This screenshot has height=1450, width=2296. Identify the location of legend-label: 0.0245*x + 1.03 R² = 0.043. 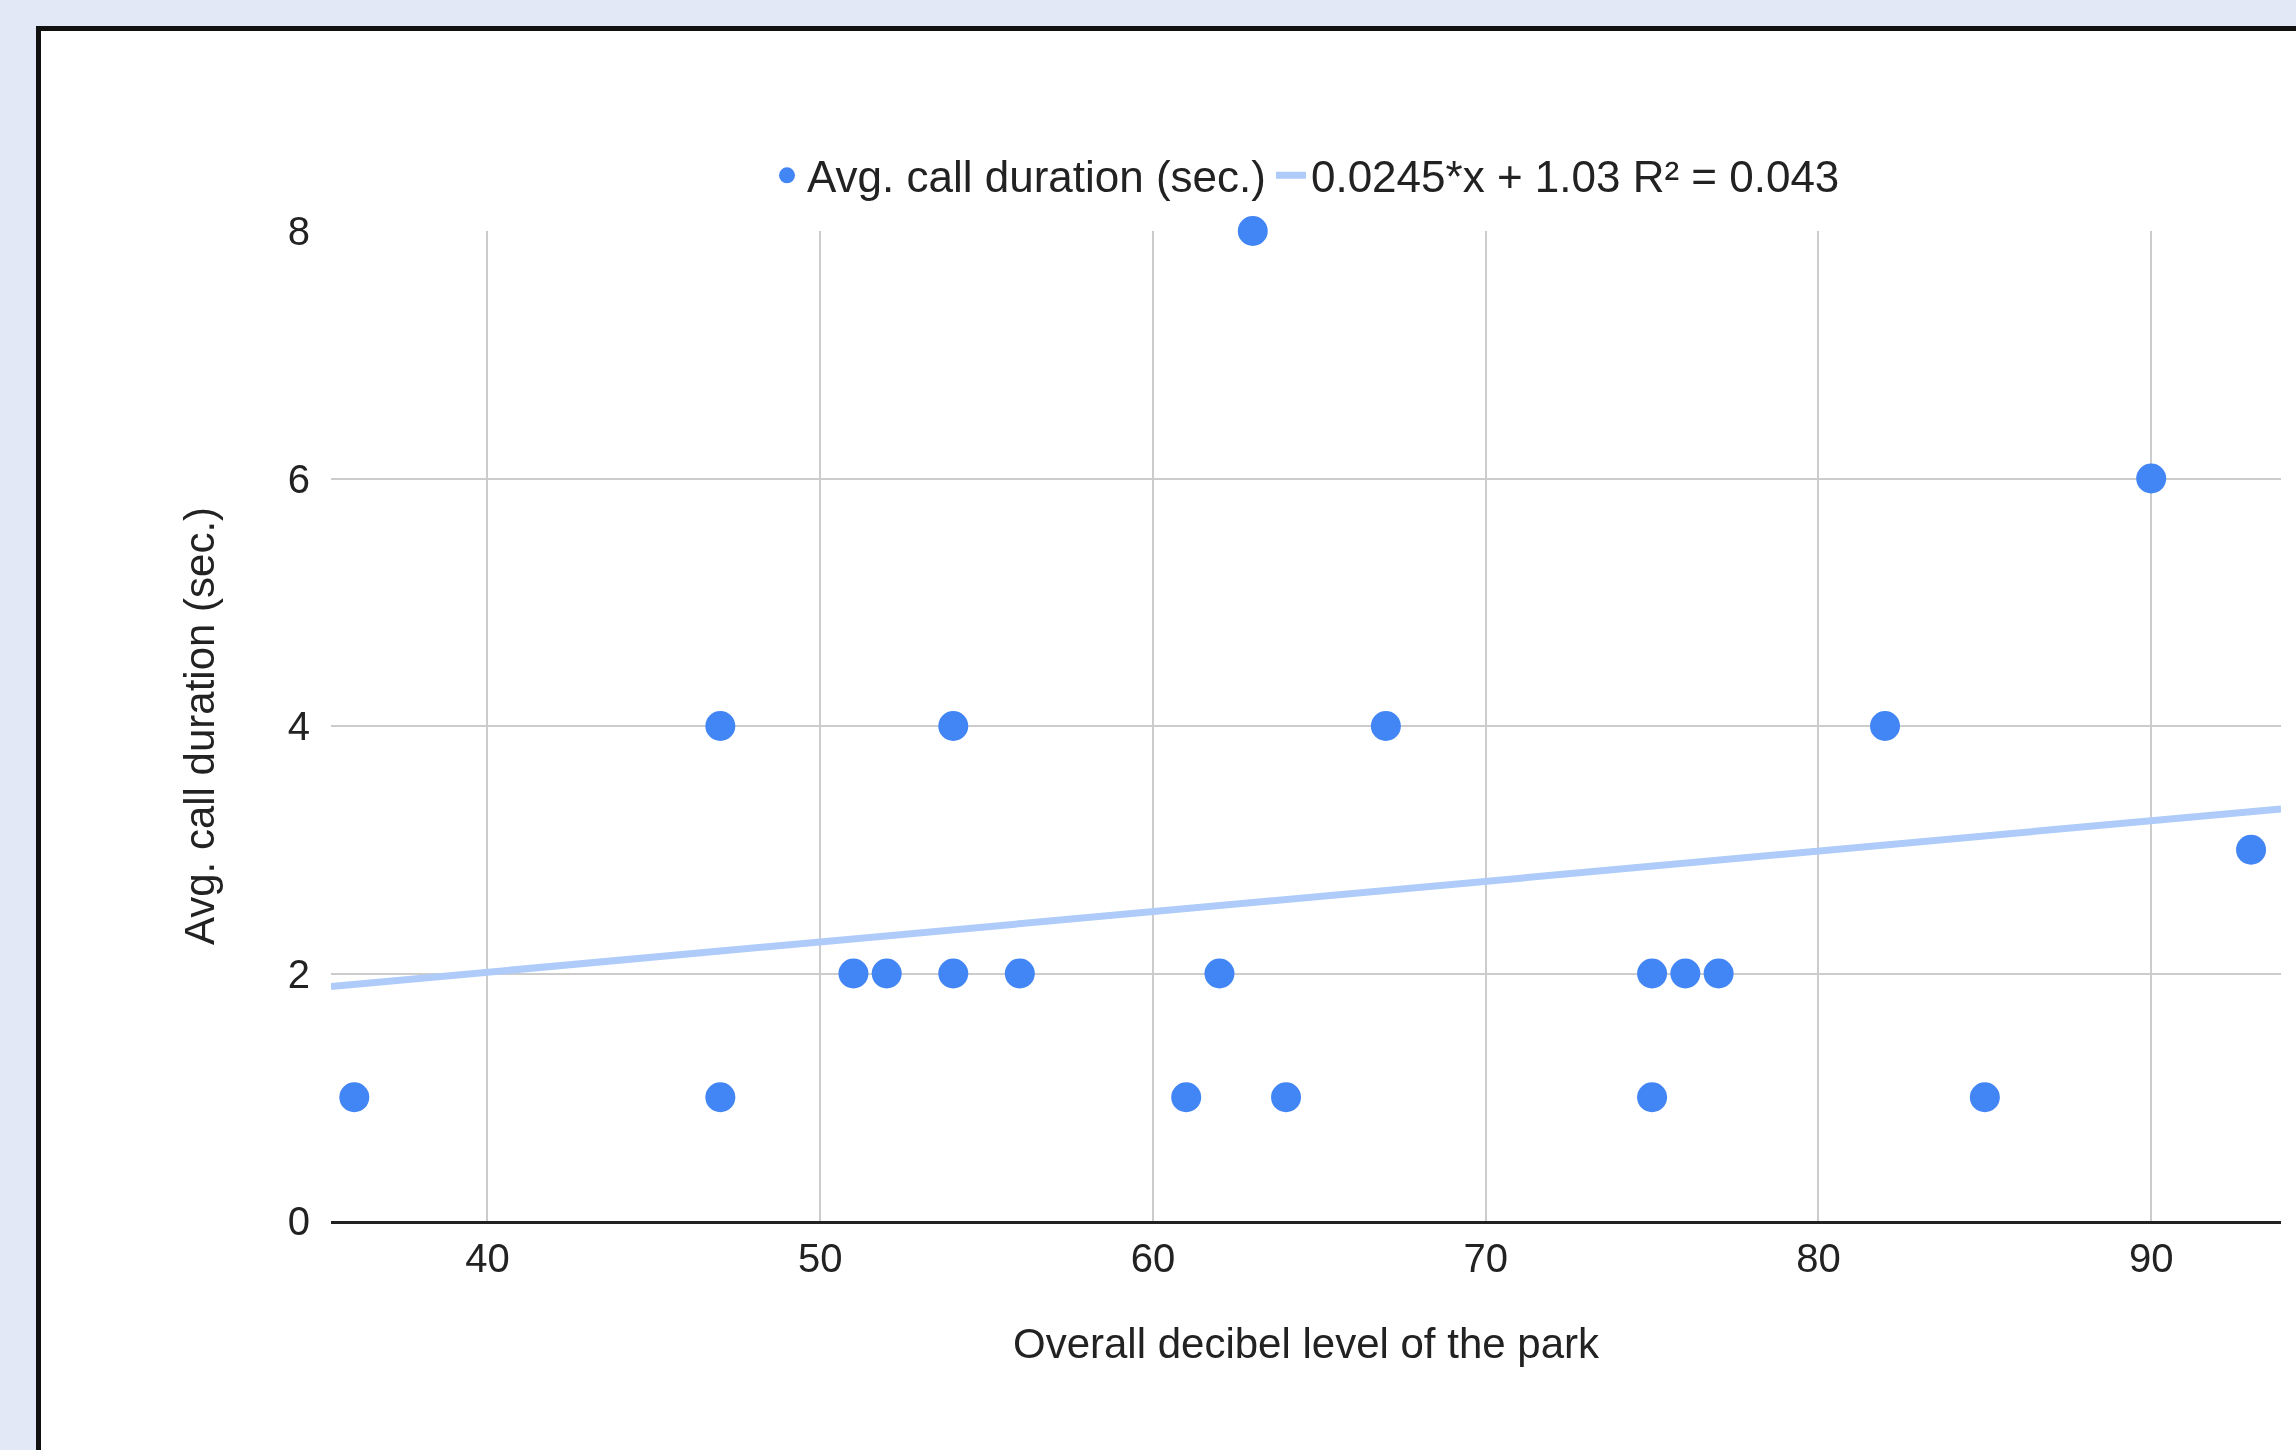
(1575, 177).